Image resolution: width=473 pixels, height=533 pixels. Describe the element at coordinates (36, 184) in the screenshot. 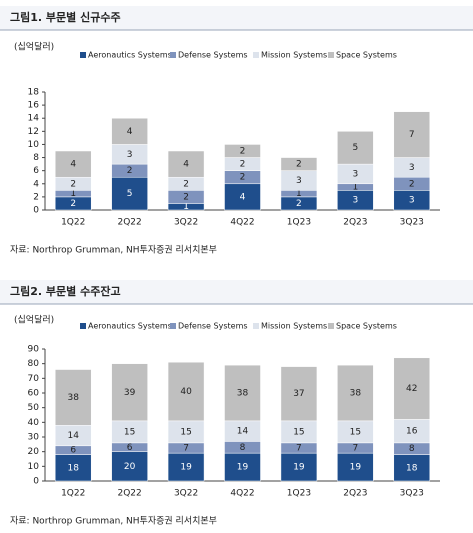

I see `y-tick-label: 4` at that location.